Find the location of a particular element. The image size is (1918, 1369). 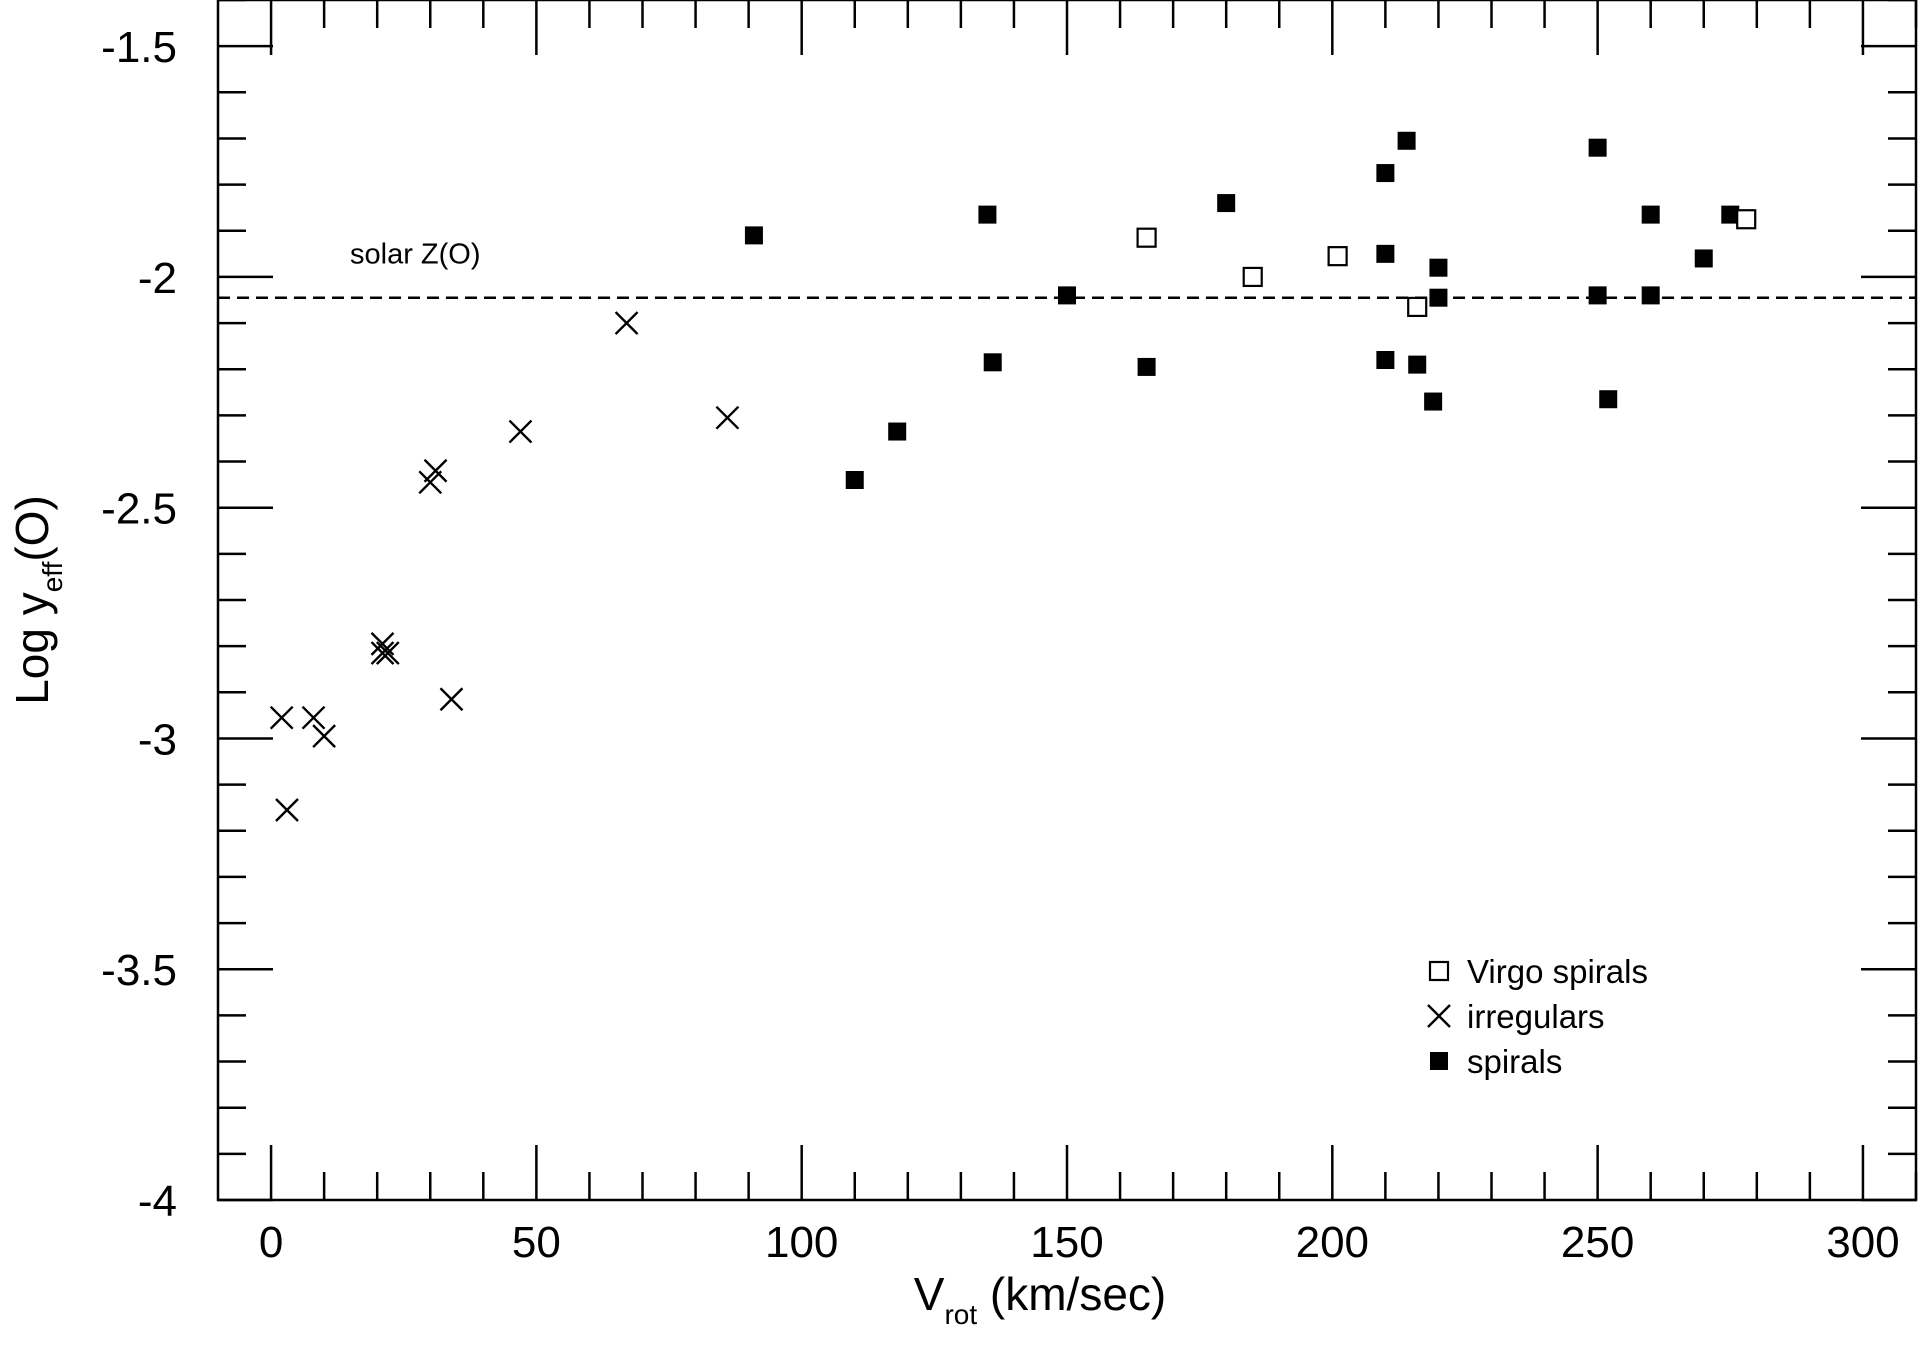

legend-label-irregulars: irregulars is located at coordinates (1536, 1016).